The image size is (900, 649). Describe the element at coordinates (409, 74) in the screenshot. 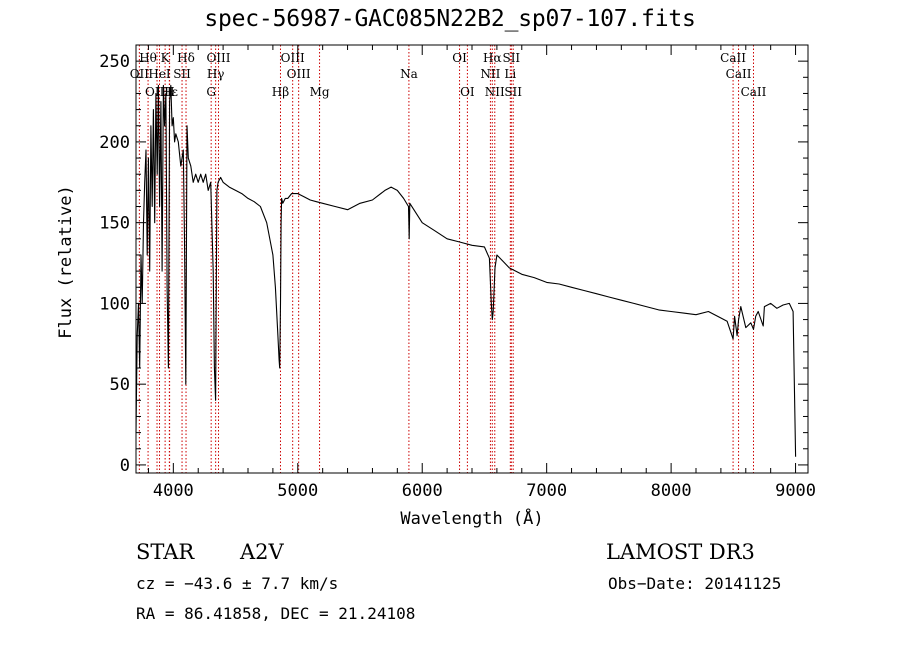

I see `line-label: Na` at that location.